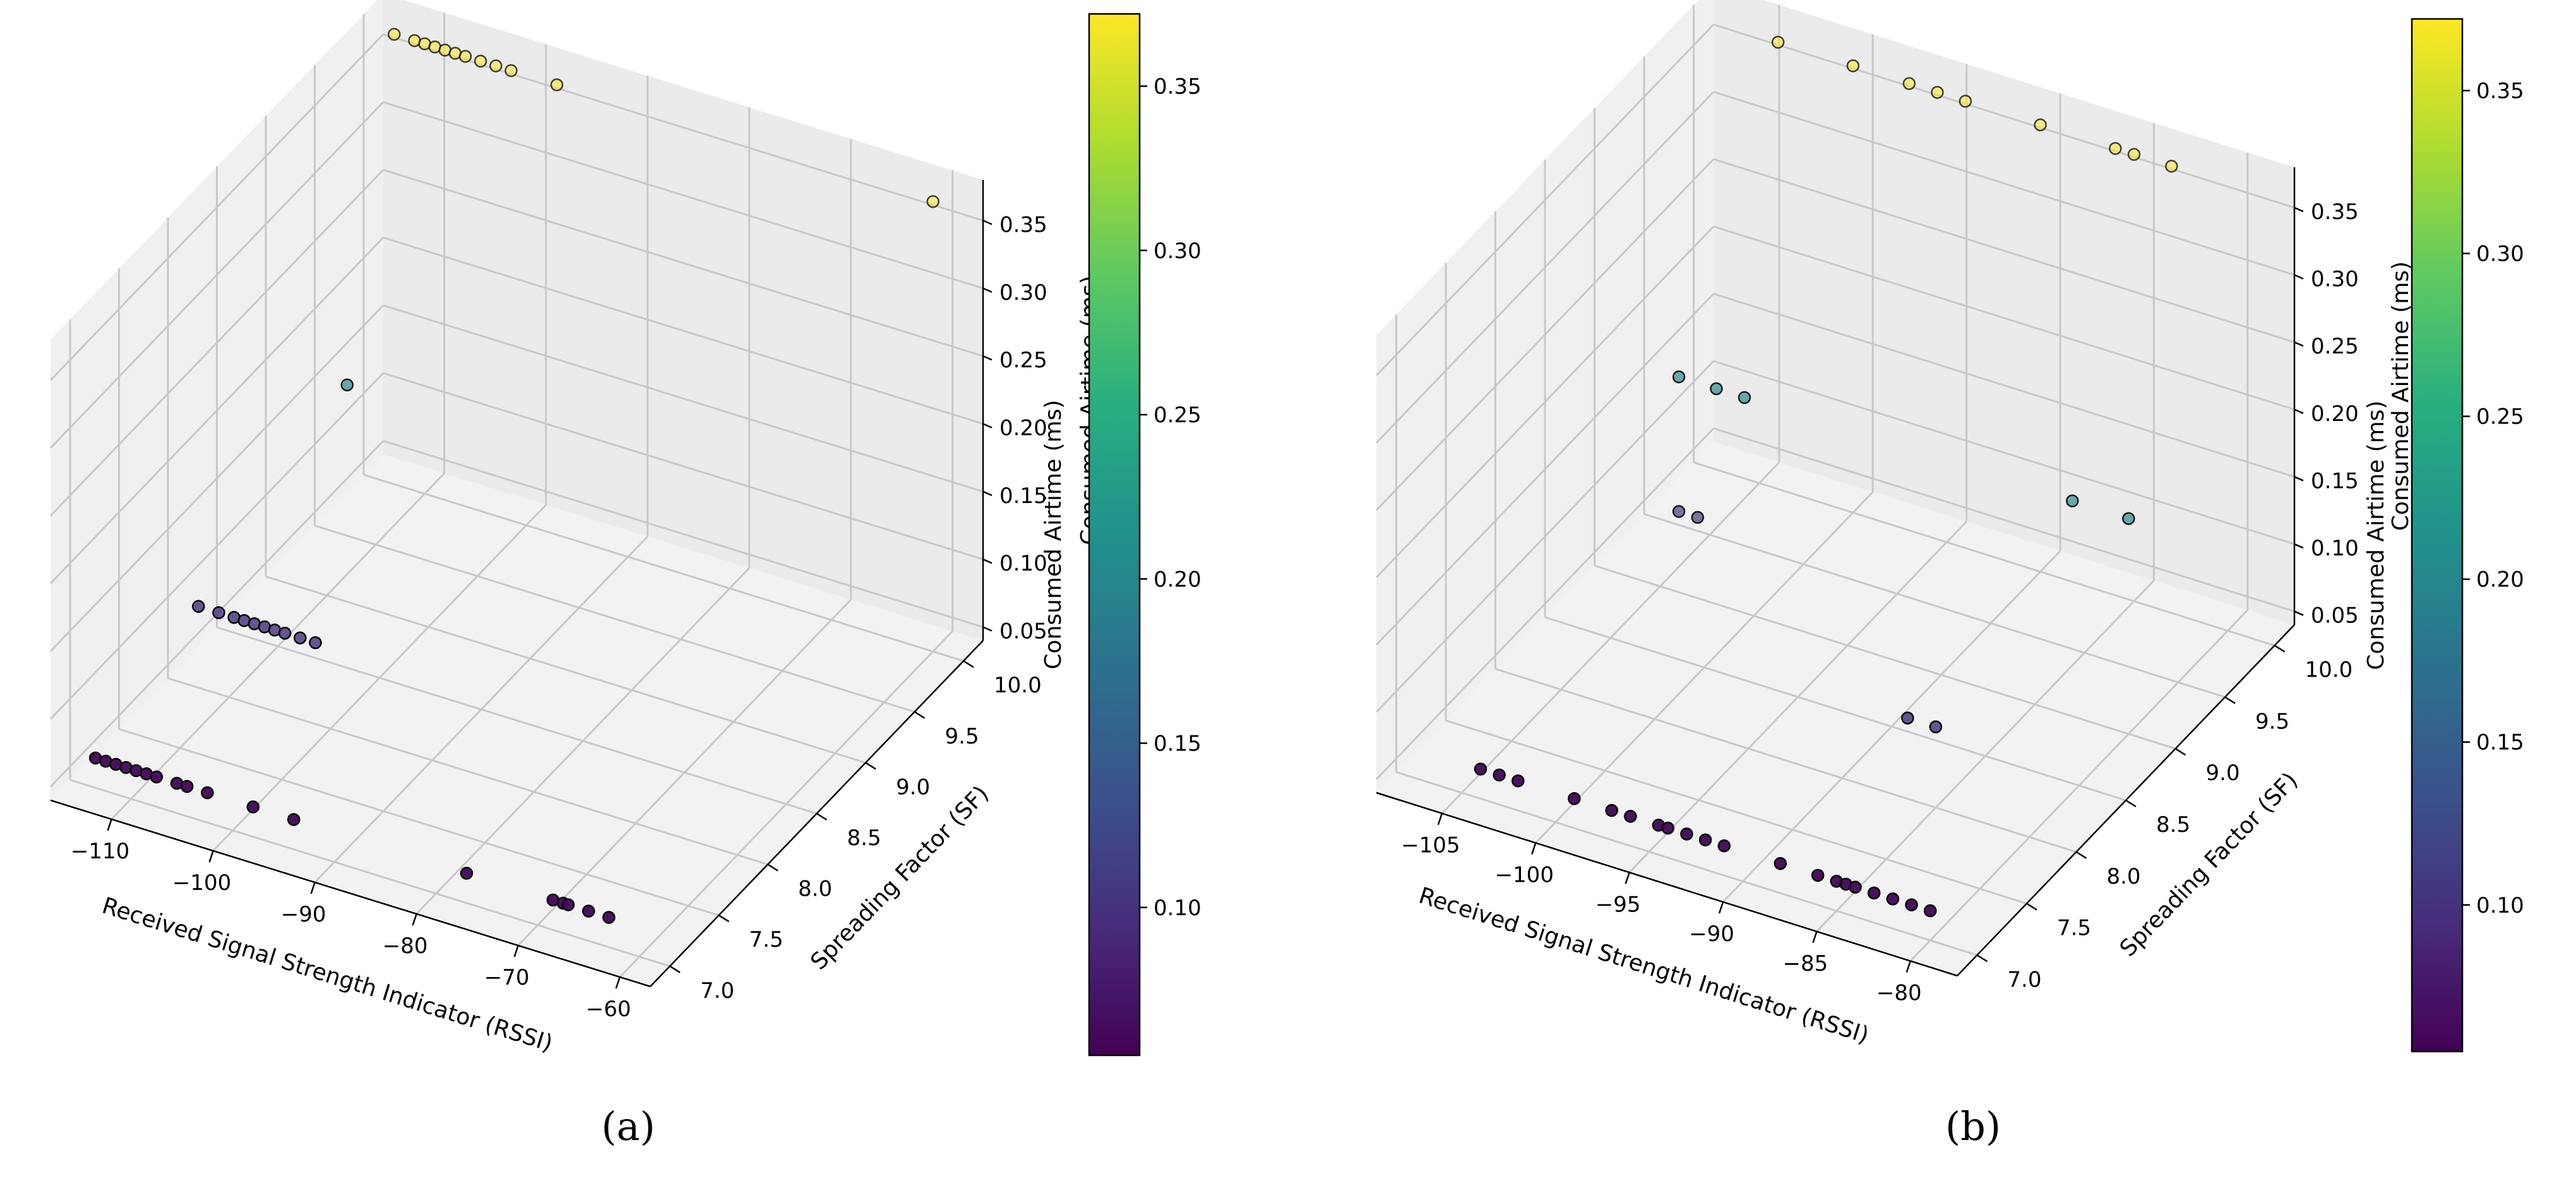 This screenshot has height=1179, width=2576. I want to click on x-tick-label: −95, so click(1618, 904).